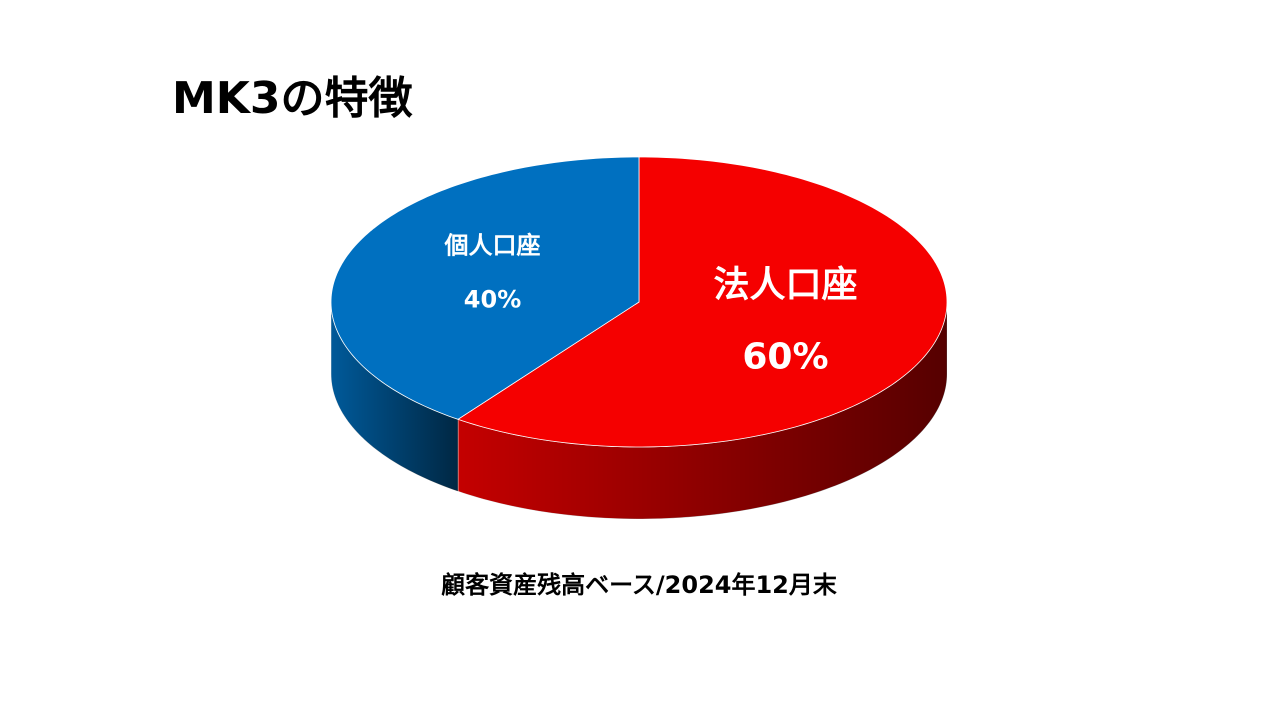 Image resolution: width=1280 pixels, height=720 pixels. I want to click on slice-value-label: 40%, so click(492, 300).